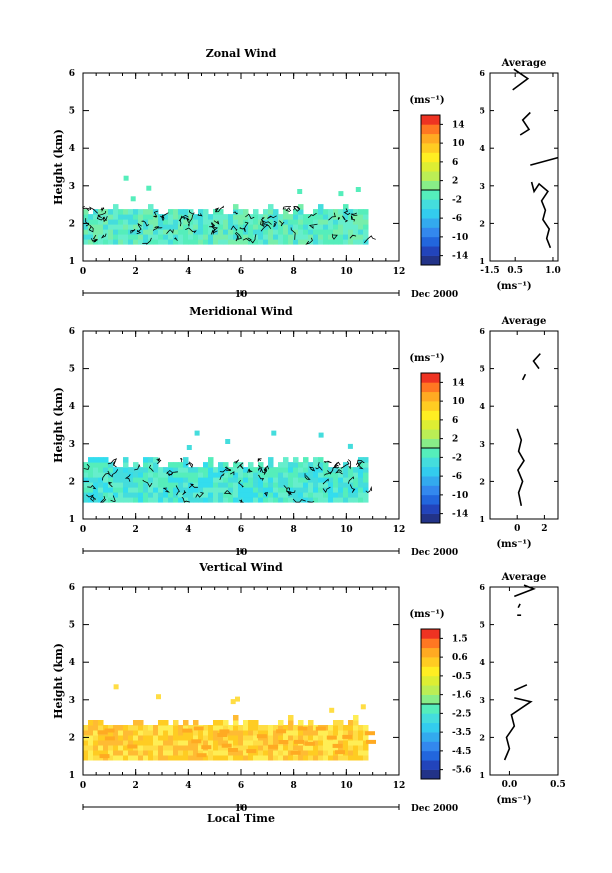 The image size is (612, 873). What do you see at coordinates (72, 262) in the screenshot?
I see `y-tick-label: 1` at bounding box center [72, 262].